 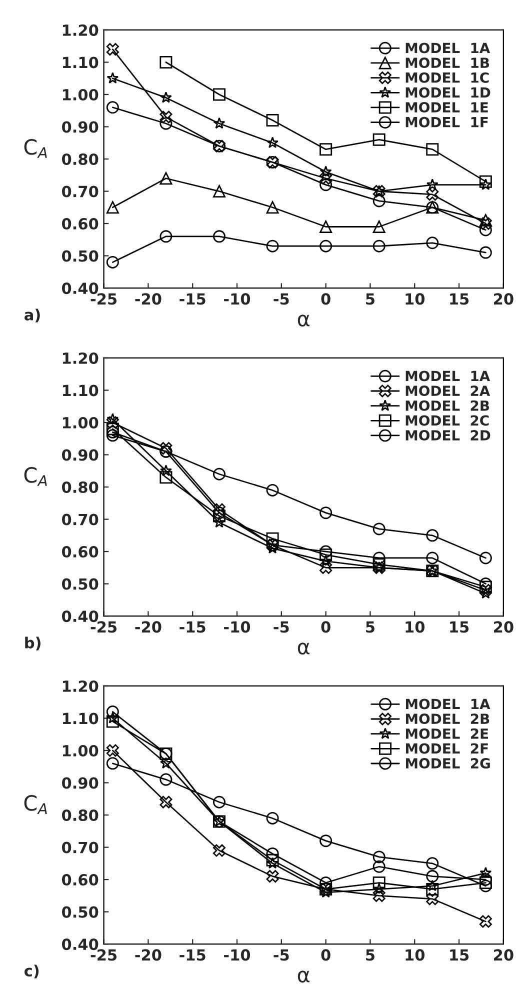 What do you see at coordinates (447, 733) in the screenshot?
I see `legend-label: MODEL 2E` at bounding box center [447, 733].